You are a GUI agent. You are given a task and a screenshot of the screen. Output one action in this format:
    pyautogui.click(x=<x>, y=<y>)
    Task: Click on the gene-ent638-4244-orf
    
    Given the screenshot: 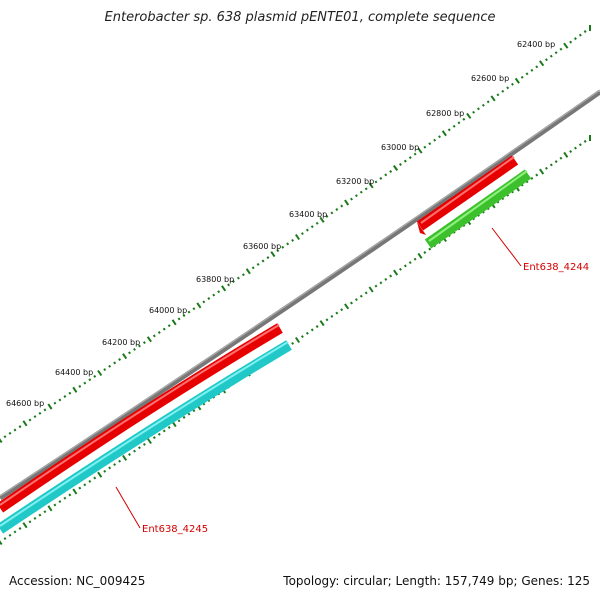 What is the action you would take?
    pyautogui.click(x=478, y=209)
    